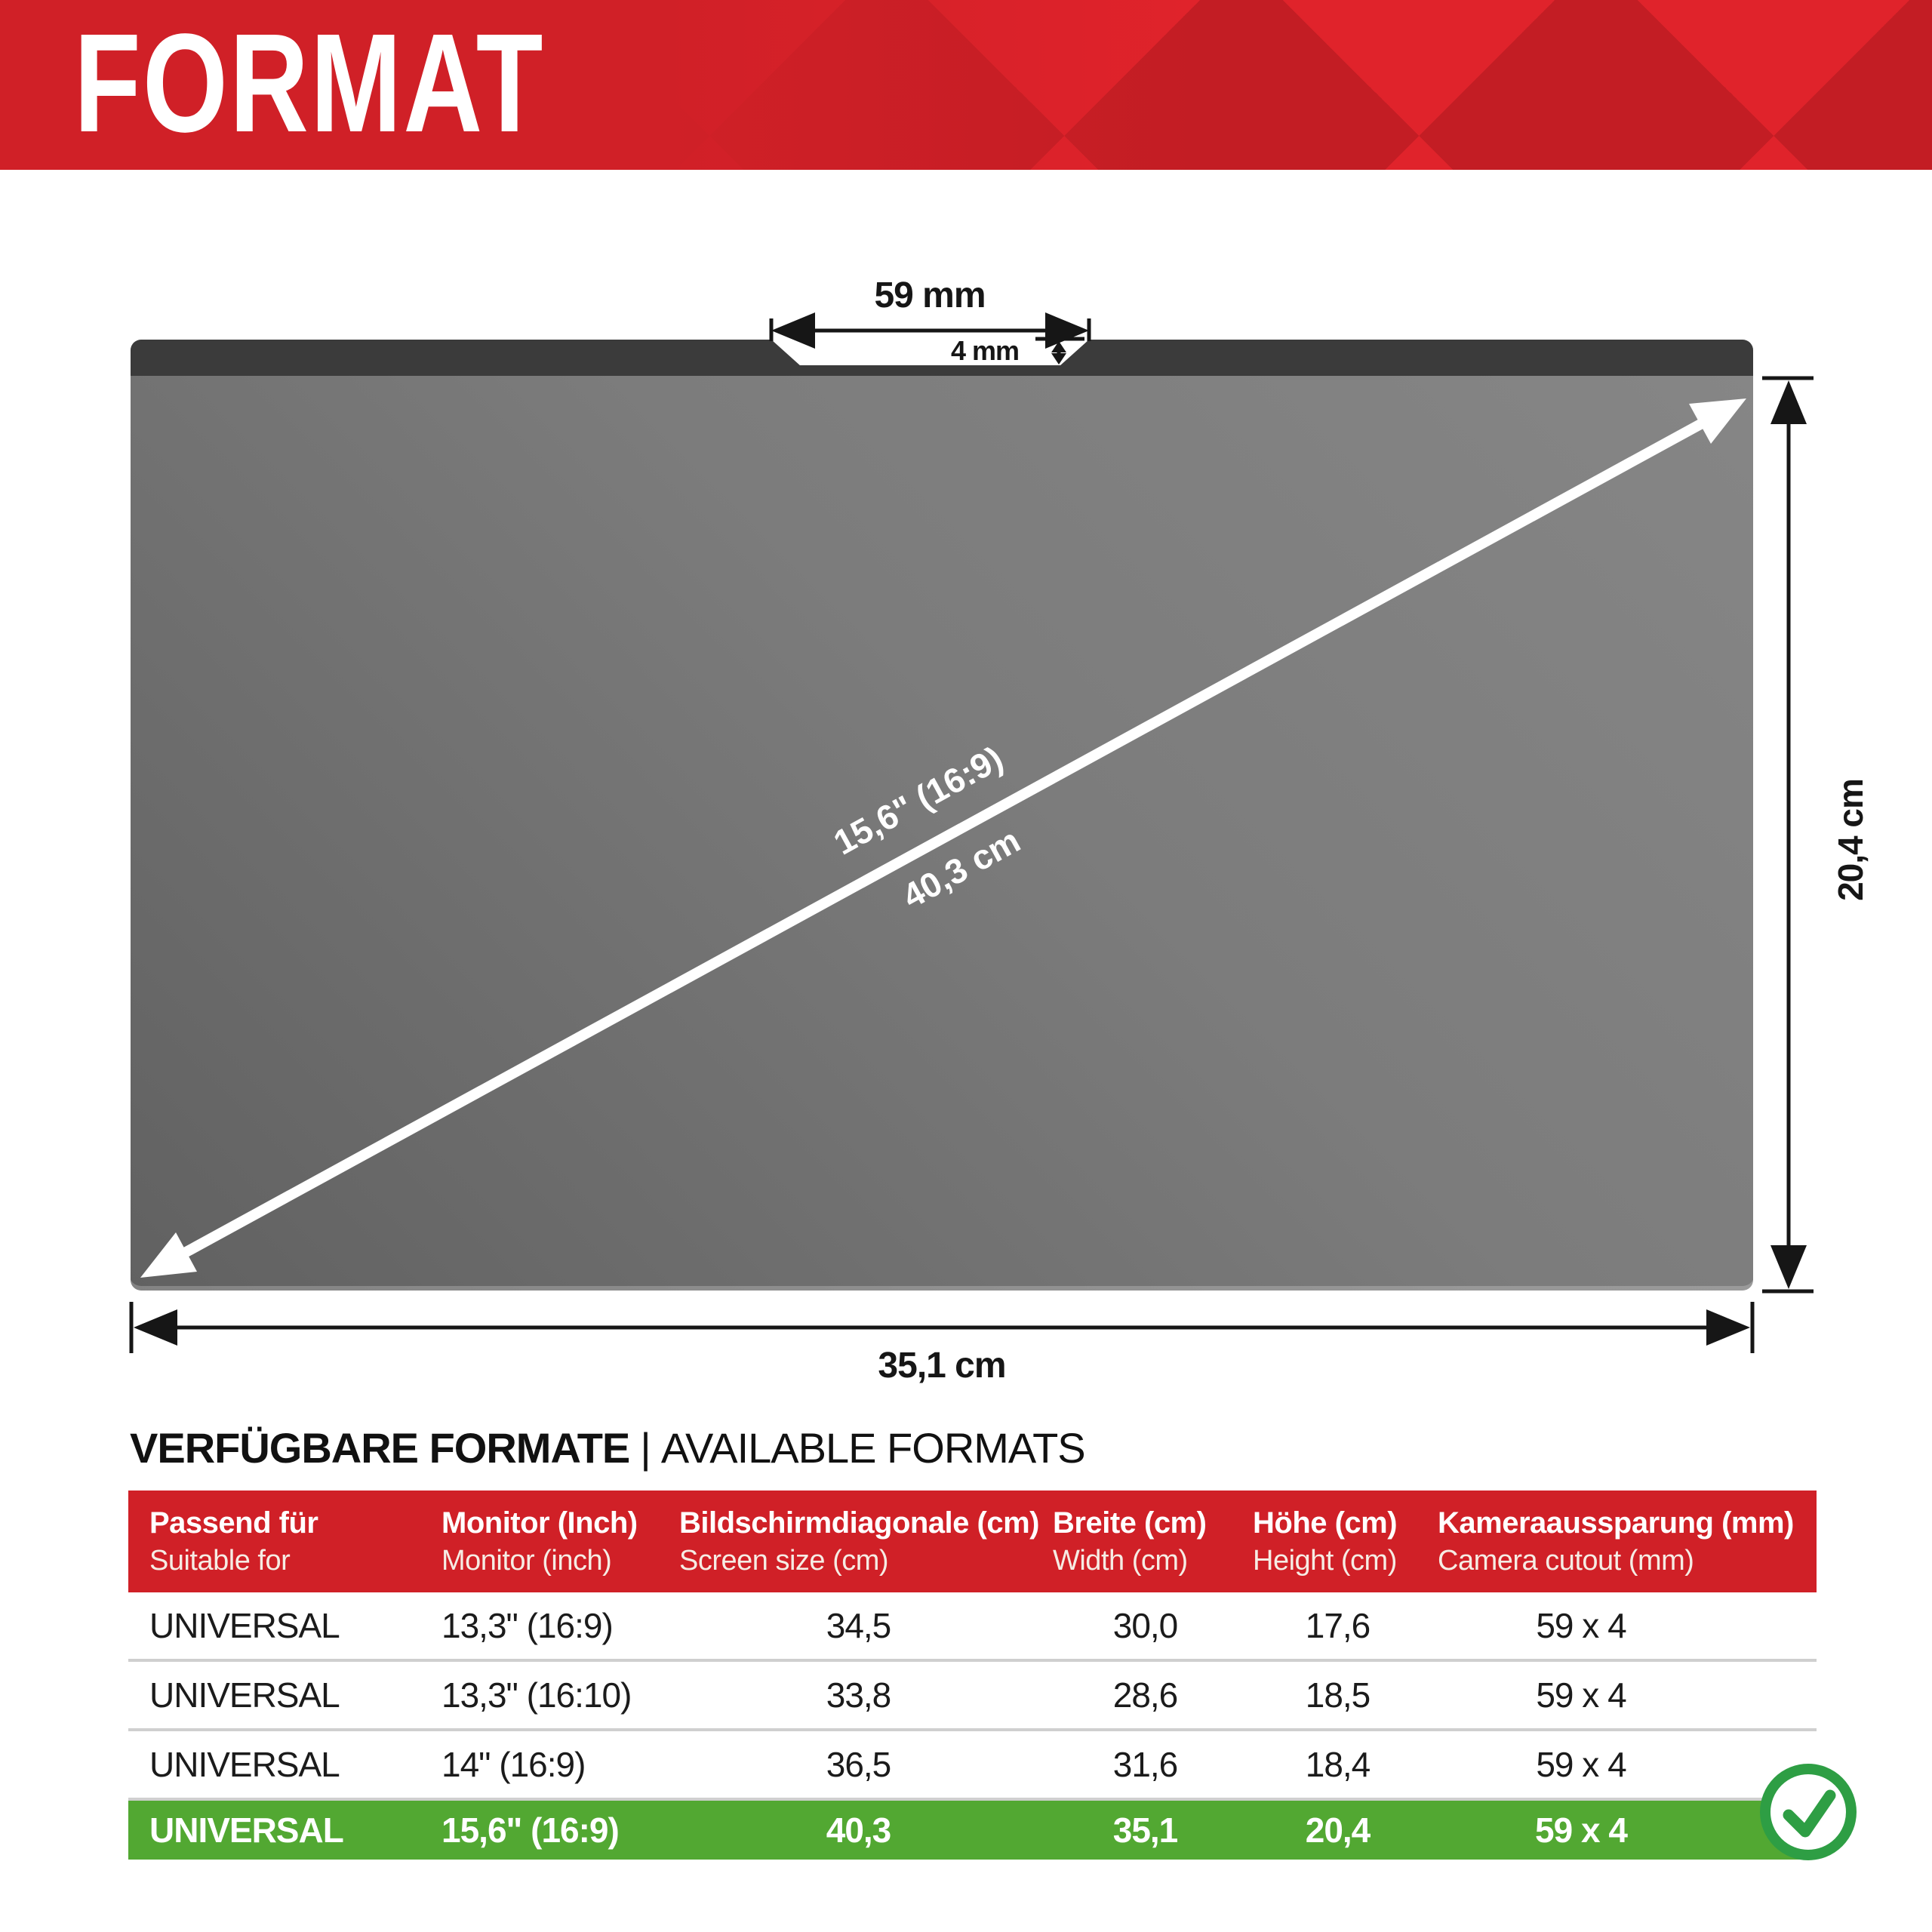  I want to click on diamond-pattern-background, so click(966, 85).